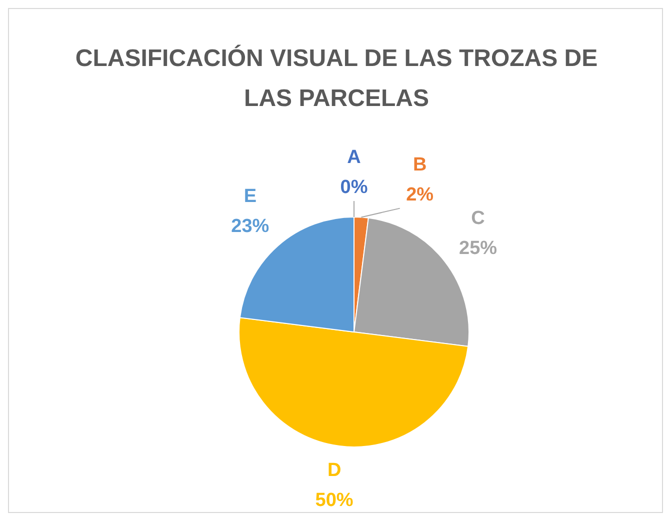  What do you see at coordinates (420, 195) in the screenshot?
I see `data-label: 2%` at bounding box center [420, 195].